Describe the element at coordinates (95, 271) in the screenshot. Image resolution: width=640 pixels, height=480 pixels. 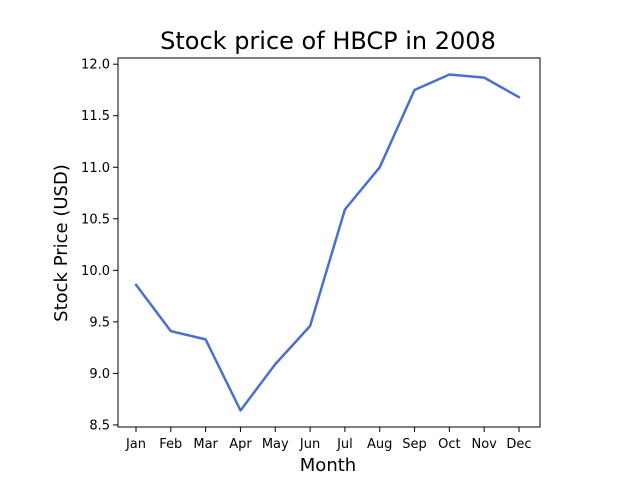
I see `y-tick-label: 10.0` at that location.